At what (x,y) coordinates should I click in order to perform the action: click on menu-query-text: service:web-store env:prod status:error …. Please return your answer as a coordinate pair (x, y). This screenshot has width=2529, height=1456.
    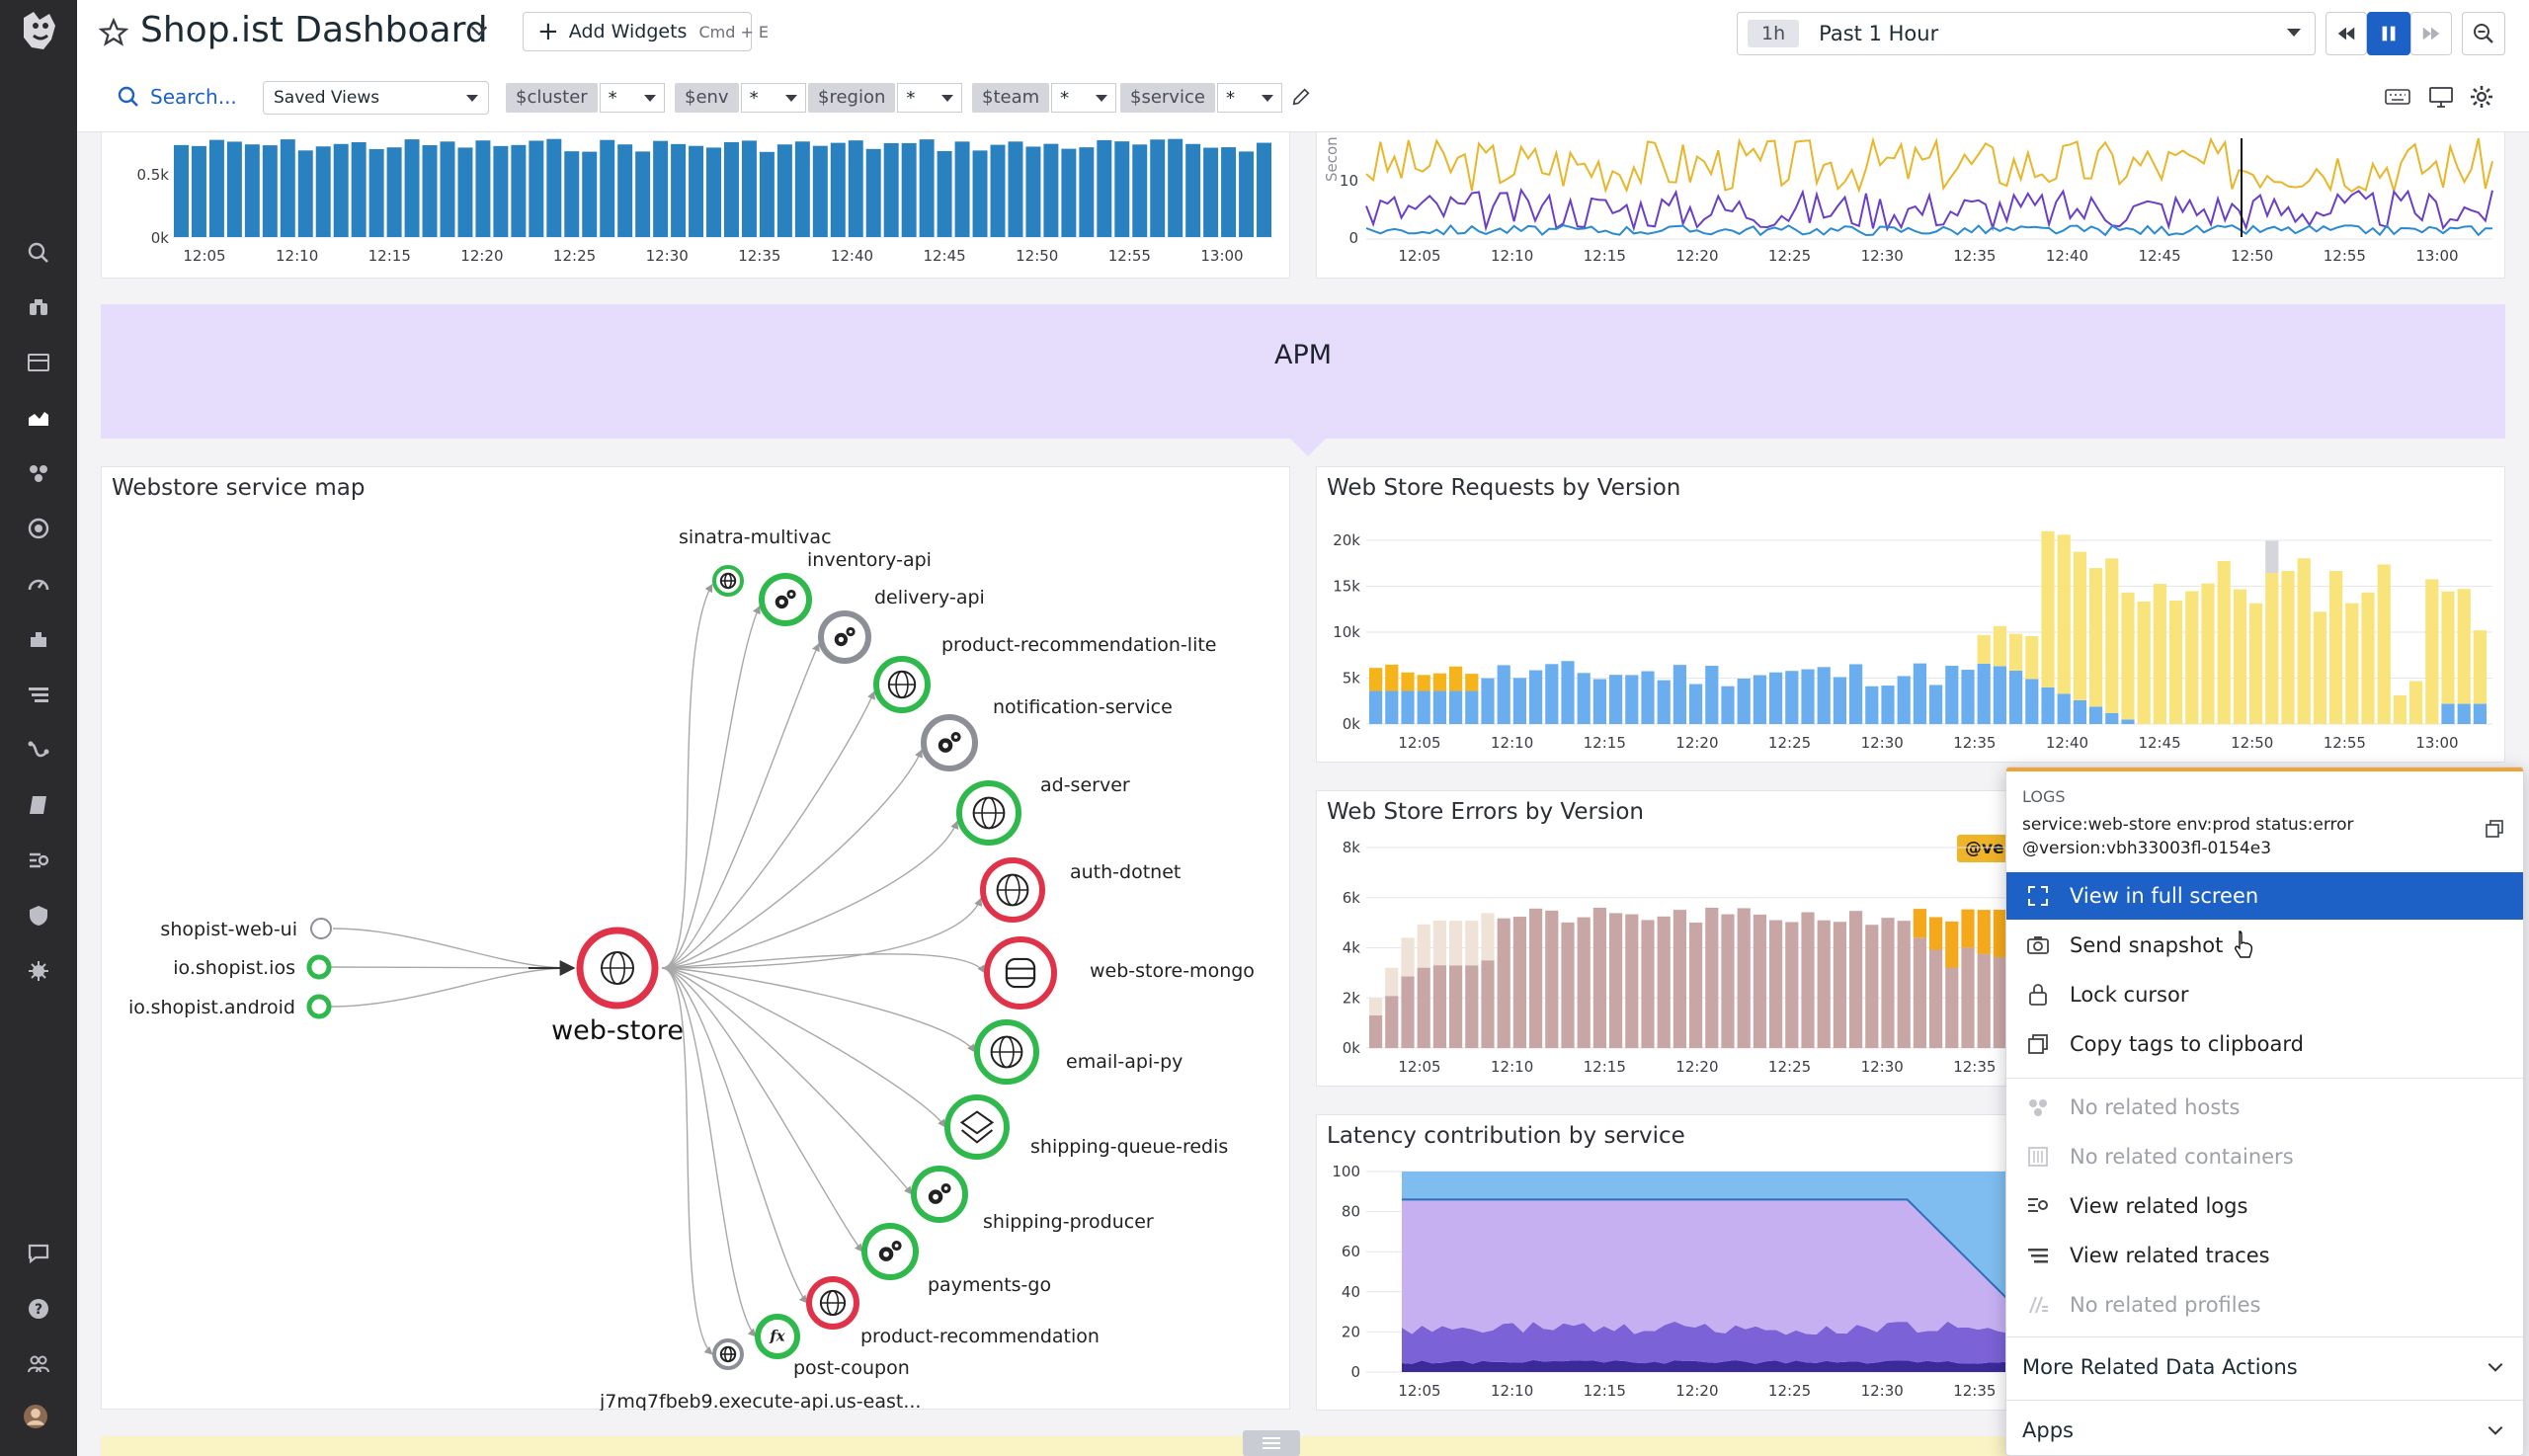
    Looking at the image, I should click on (2188, 836).